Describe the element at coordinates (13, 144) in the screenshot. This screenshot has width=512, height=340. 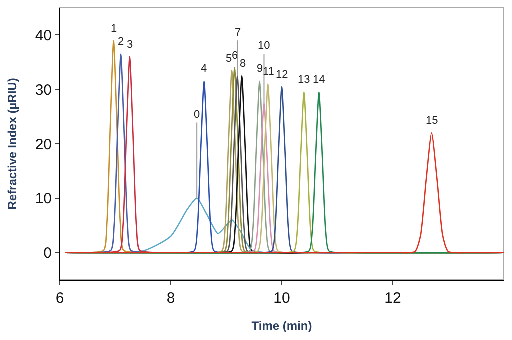
I see `y-axis-title: Refractive Index (µRIU)` at that location.